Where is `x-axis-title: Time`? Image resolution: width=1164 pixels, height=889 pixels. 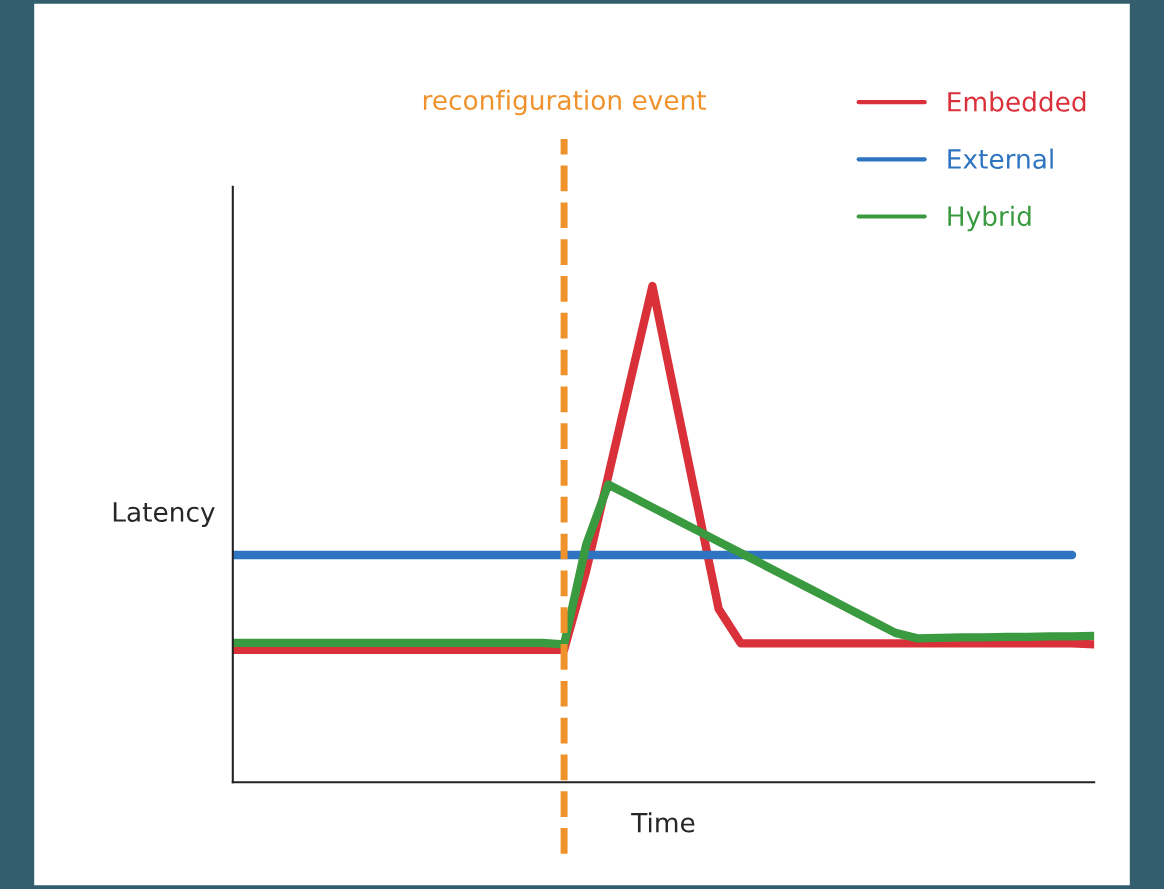
x-axis-title: Time is located at coordinates (663, 822).